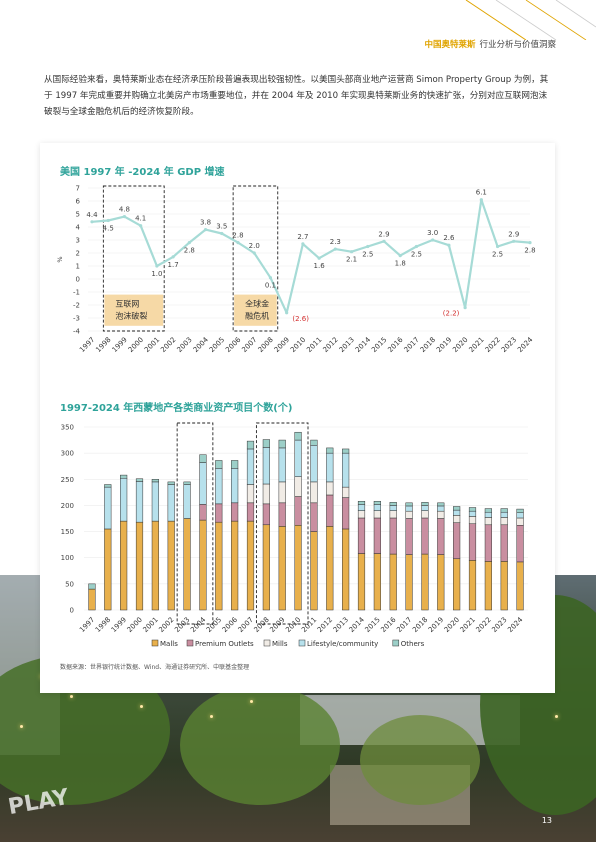 The image size is (596, 842). Describe the element at coordinates (155, 667) in the screenshot. I see `data-source: 数据来源：世界银行统计数据、Wind、海通证券研究所、中联基金整理` at that location.